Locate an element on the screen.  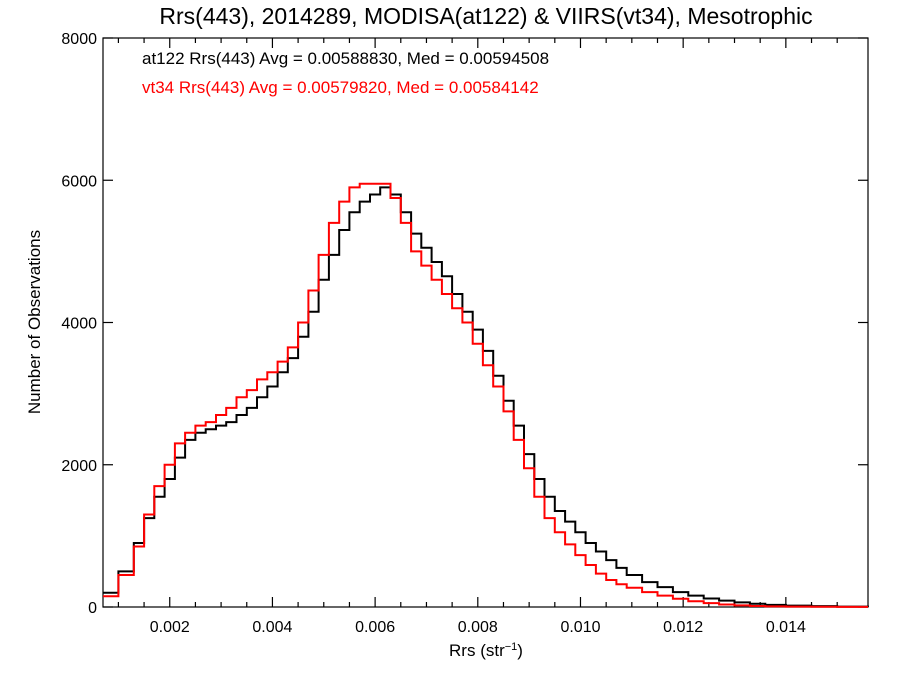
x-tick-label: 0.002 is located at coordinates (170, 627).